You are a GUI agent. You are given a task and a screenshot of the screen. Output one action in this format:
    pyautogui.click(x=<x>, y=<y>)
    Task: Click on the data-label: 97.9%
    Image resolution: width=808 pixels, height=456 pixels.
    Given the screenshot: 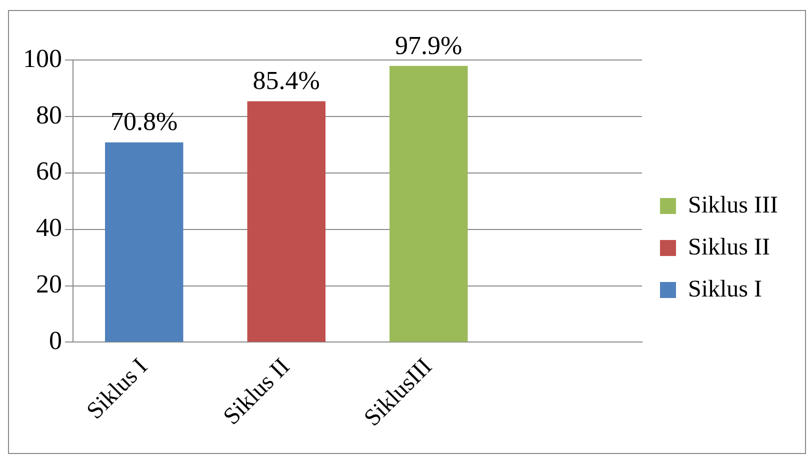 What is the action you would take?
    pyautogui.click(x=428, y=45)
    